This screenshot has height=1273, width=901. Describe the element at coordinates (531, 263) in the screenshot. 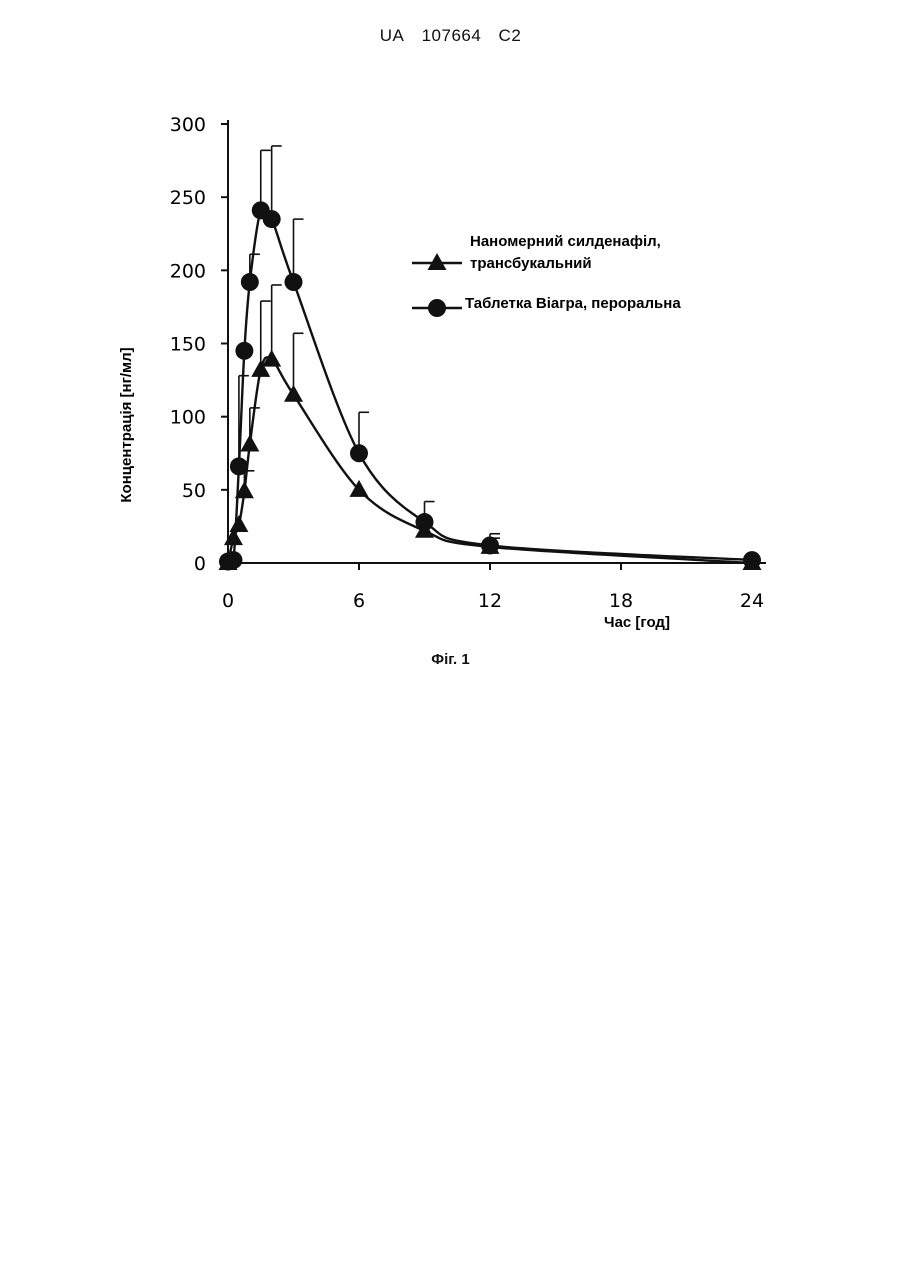

I see `legend-label: трансбукальний` at that location.